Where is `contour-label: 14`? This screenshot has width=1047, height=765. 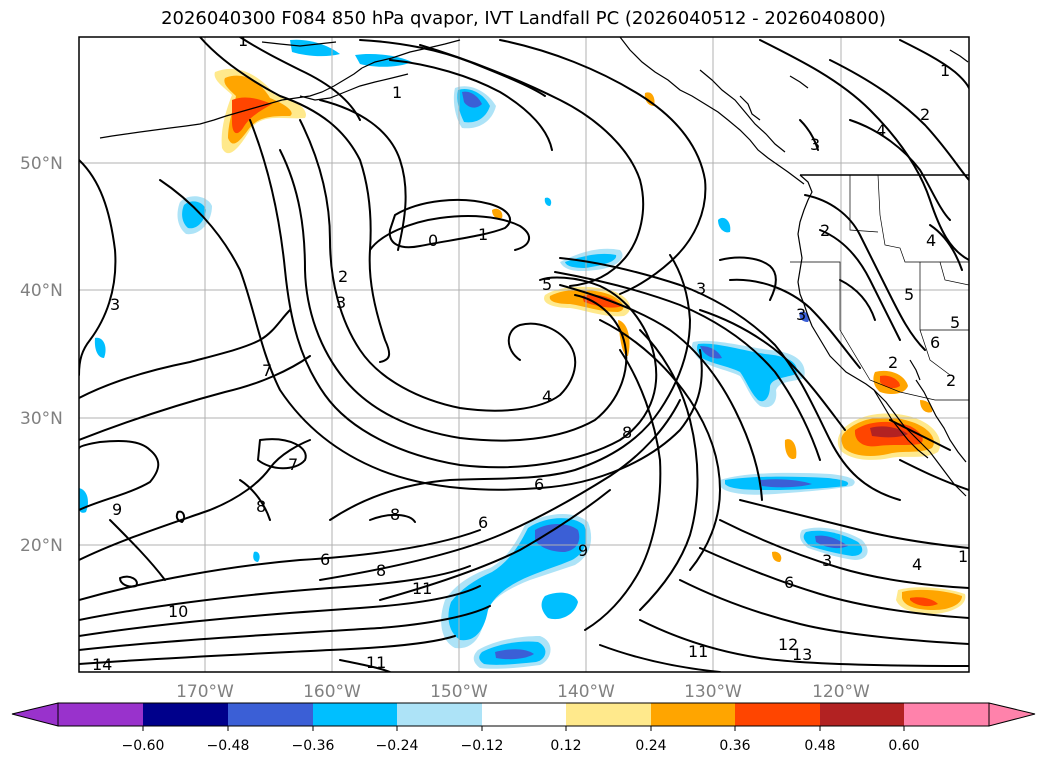 contour-label: 14 is located at coordinates (102, 664).